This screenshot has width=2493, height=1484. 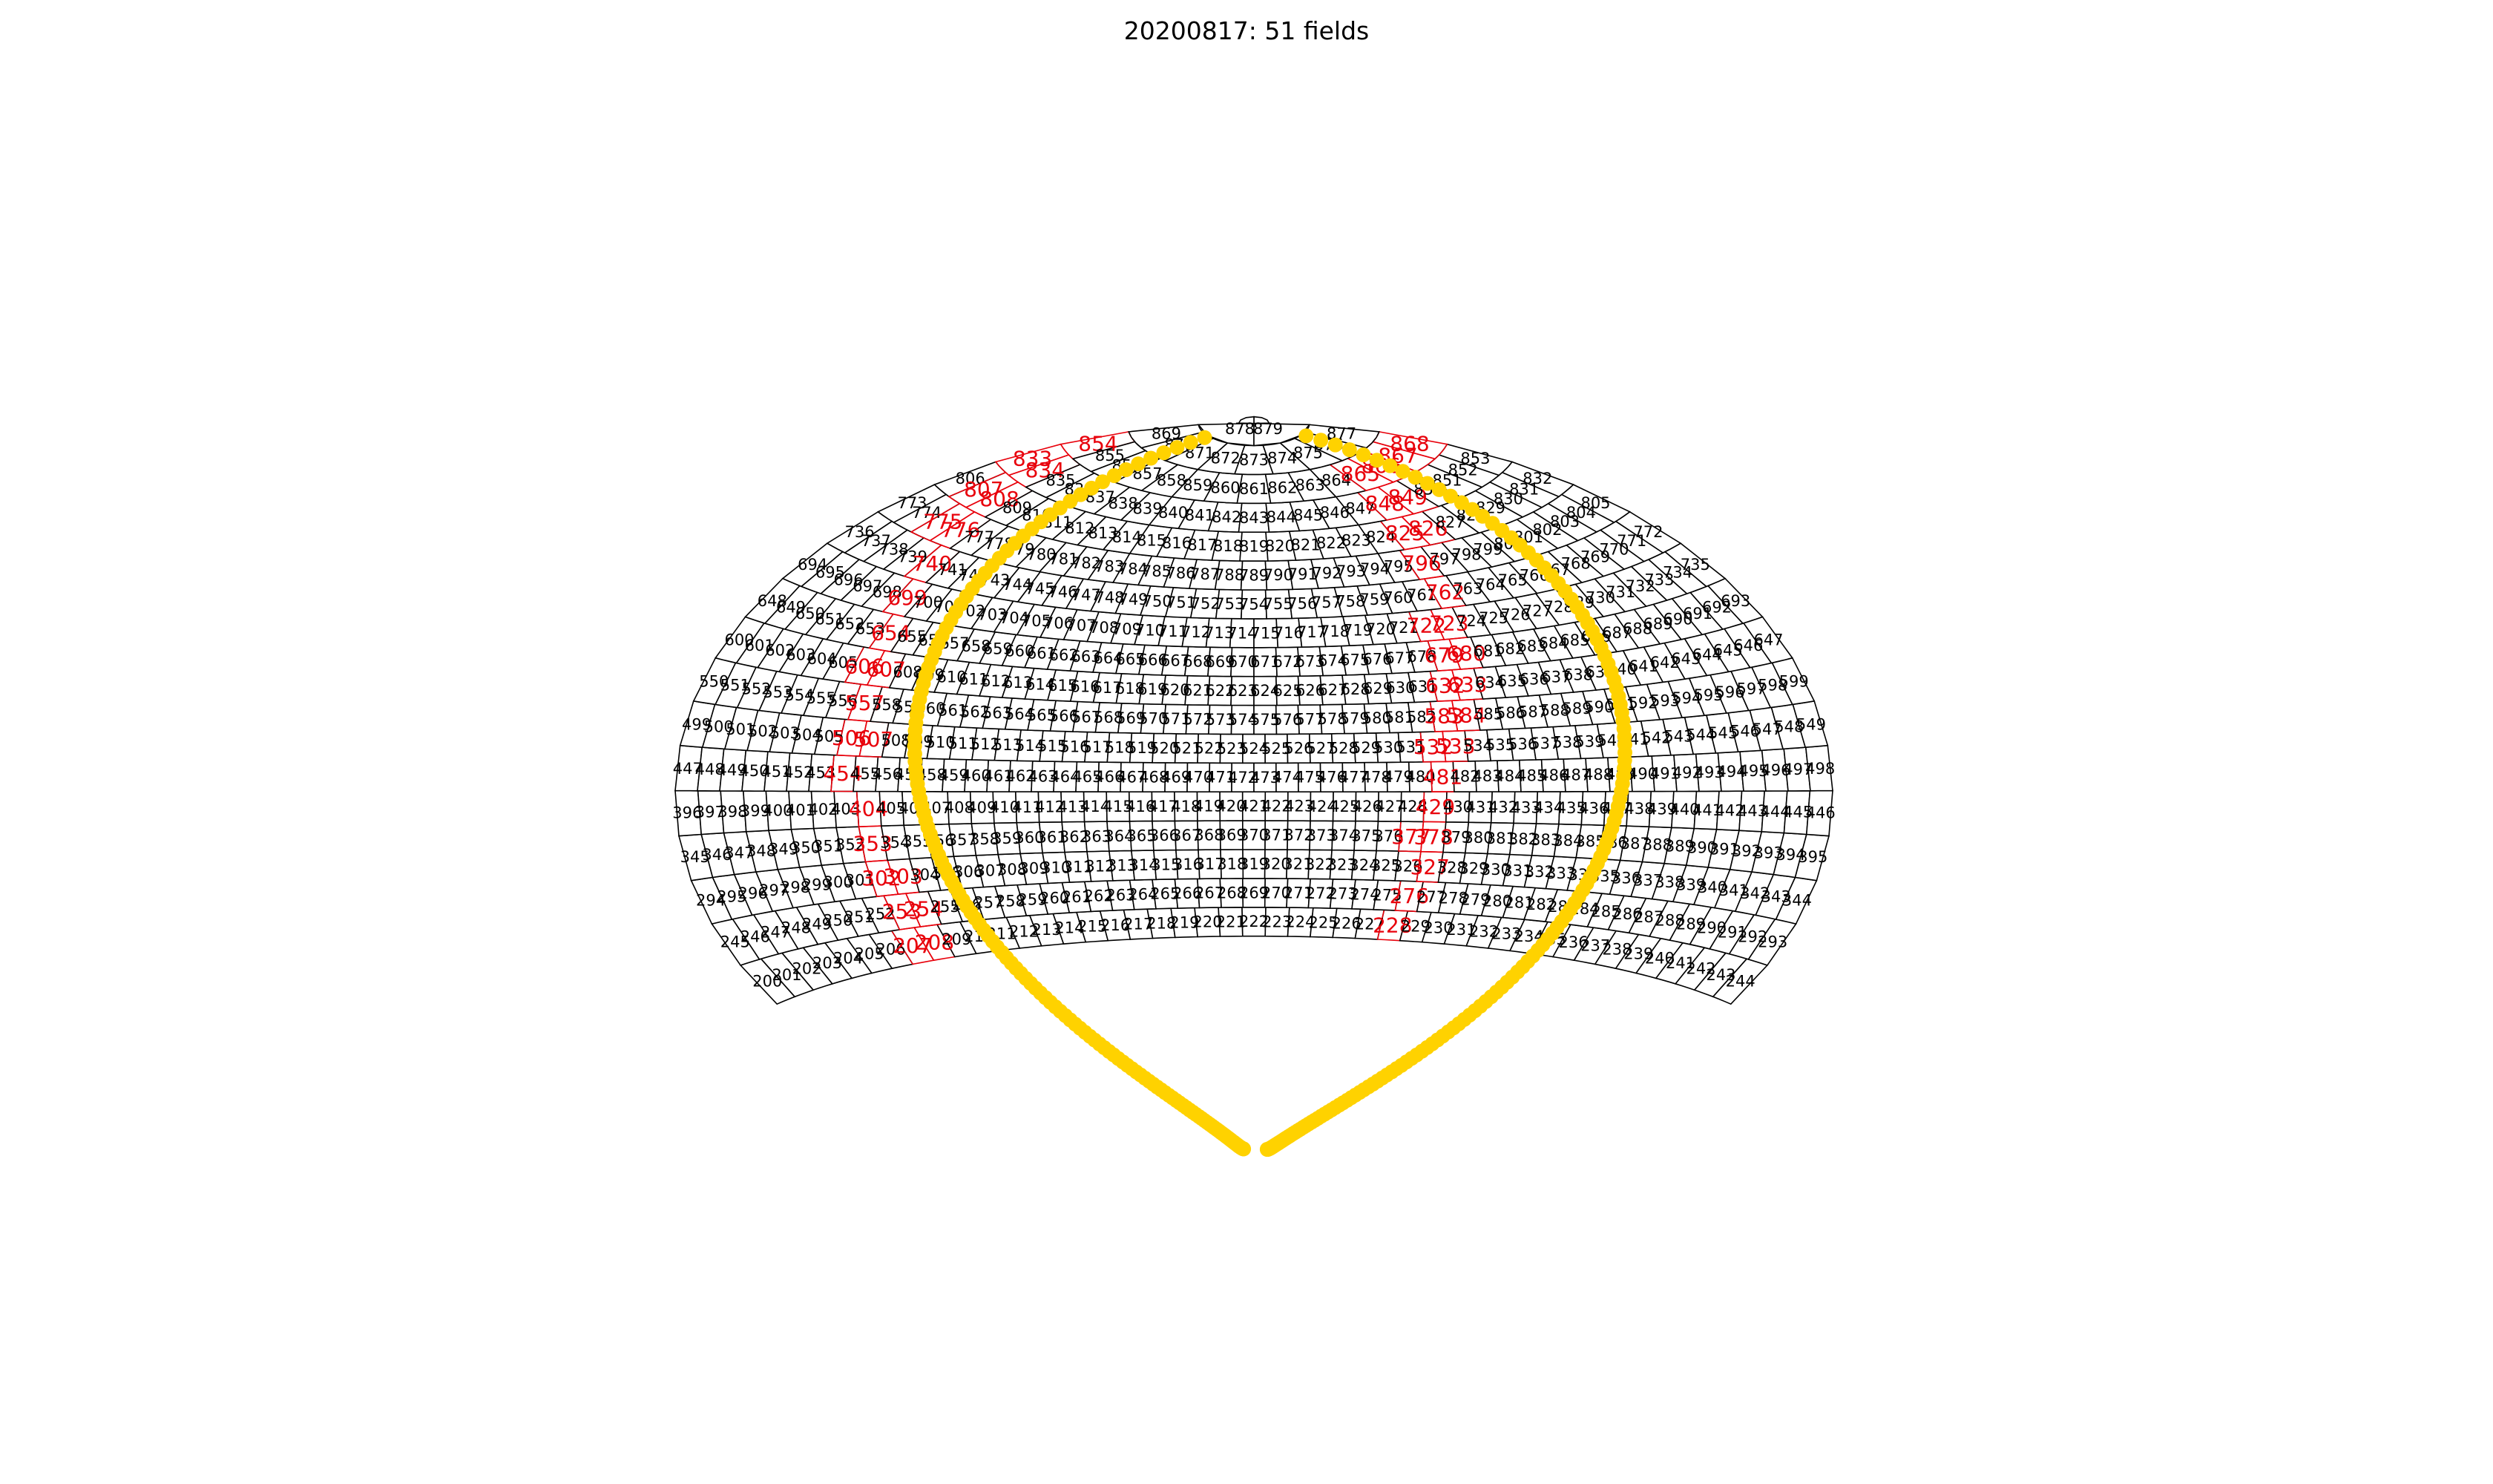 What do you see at coordinates (1431, 897) in the screenshot?
I see `field-label: 277` at bounding box center [1431, 897].